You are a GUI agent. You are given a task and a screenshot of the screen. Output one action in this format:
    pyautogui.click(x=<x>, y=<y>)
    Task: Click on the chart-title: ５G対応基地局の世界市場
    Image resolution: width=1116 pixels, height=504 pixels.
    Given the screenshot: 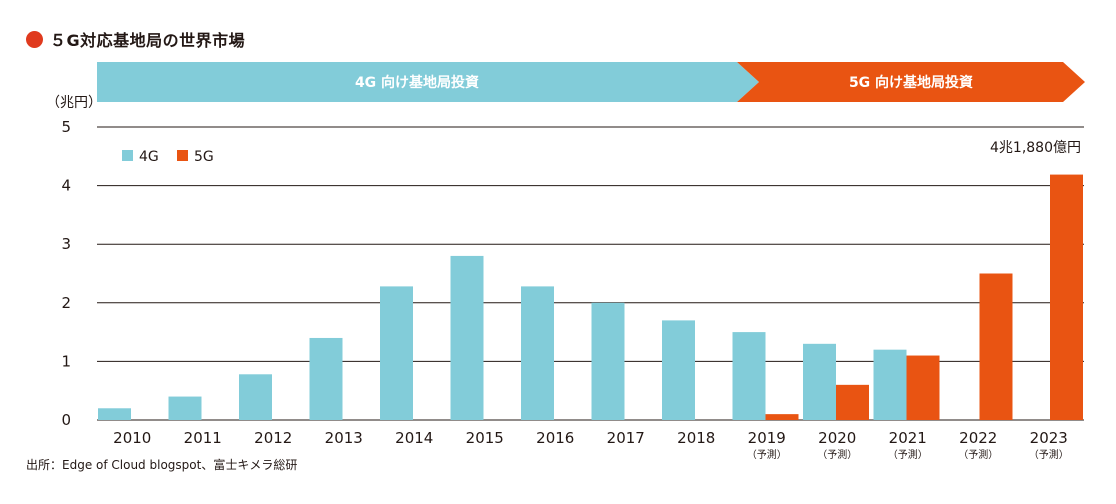 What is the action you would take?
    pyautogui.click(x=148, y=40)
    